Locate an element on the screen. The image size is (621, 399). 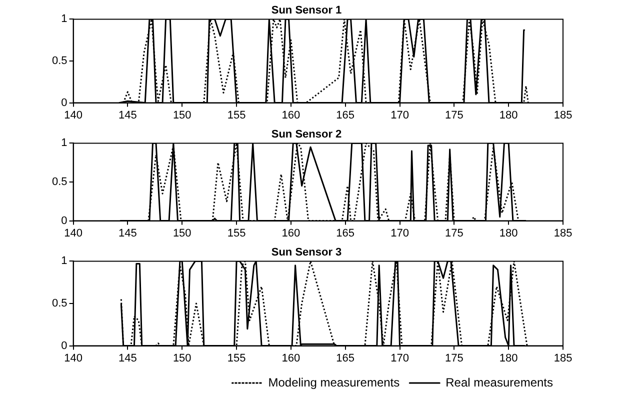
legend-label: Modeling measurements is located at coordinates (334, 382).